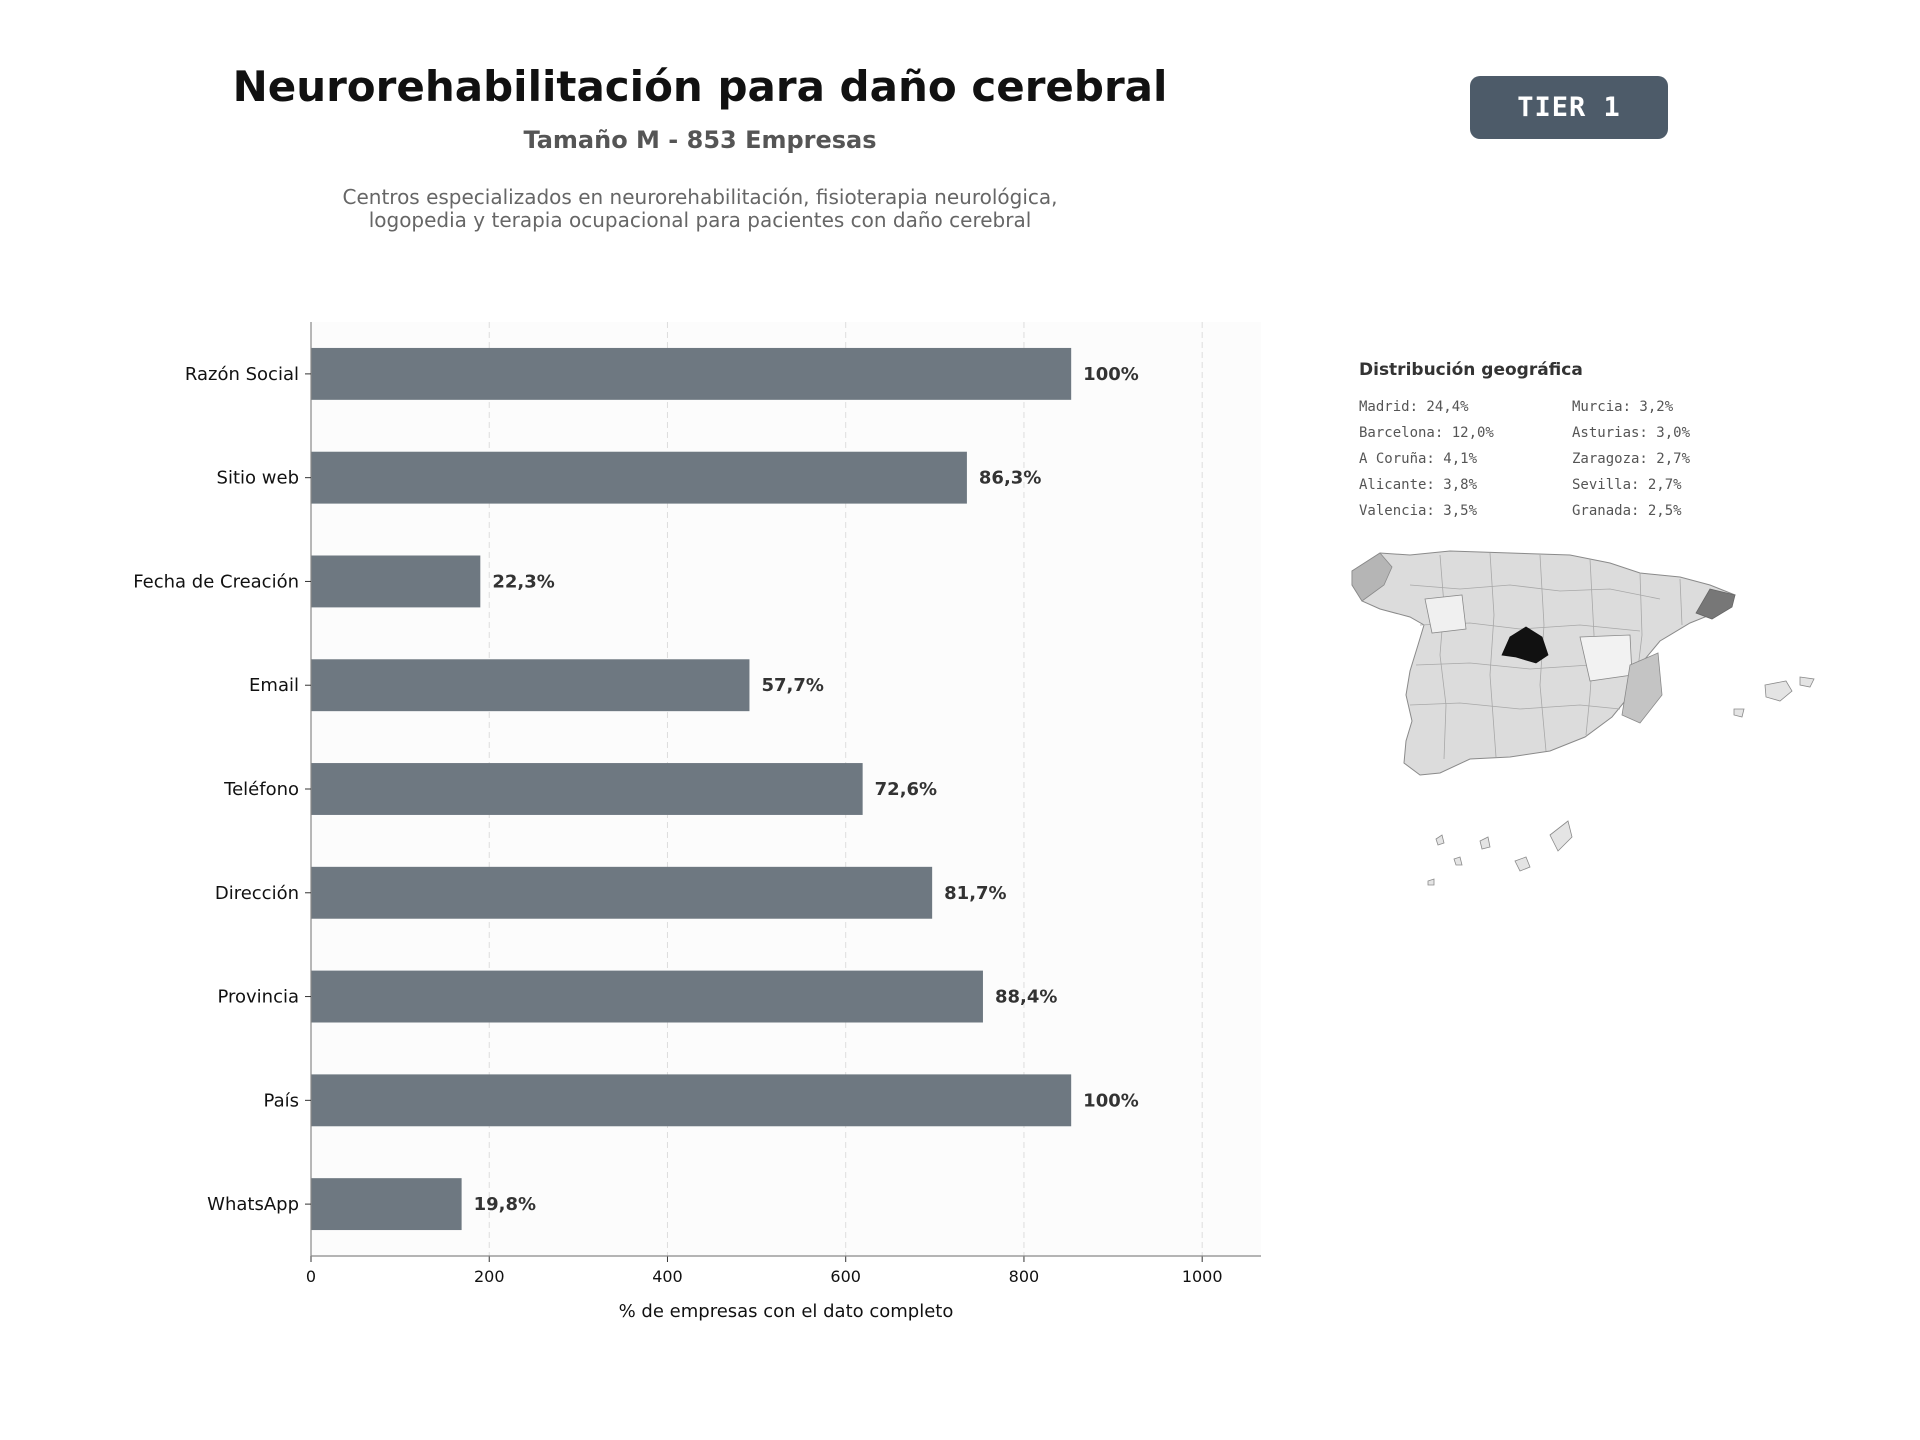 This screenshot has width=1920, height=1440. What do you see at coordinates (700, 140) in the screenshot?
I see `page-subtitle: Tamaño M - 853 Empresas` at bounding box center [700, 140].